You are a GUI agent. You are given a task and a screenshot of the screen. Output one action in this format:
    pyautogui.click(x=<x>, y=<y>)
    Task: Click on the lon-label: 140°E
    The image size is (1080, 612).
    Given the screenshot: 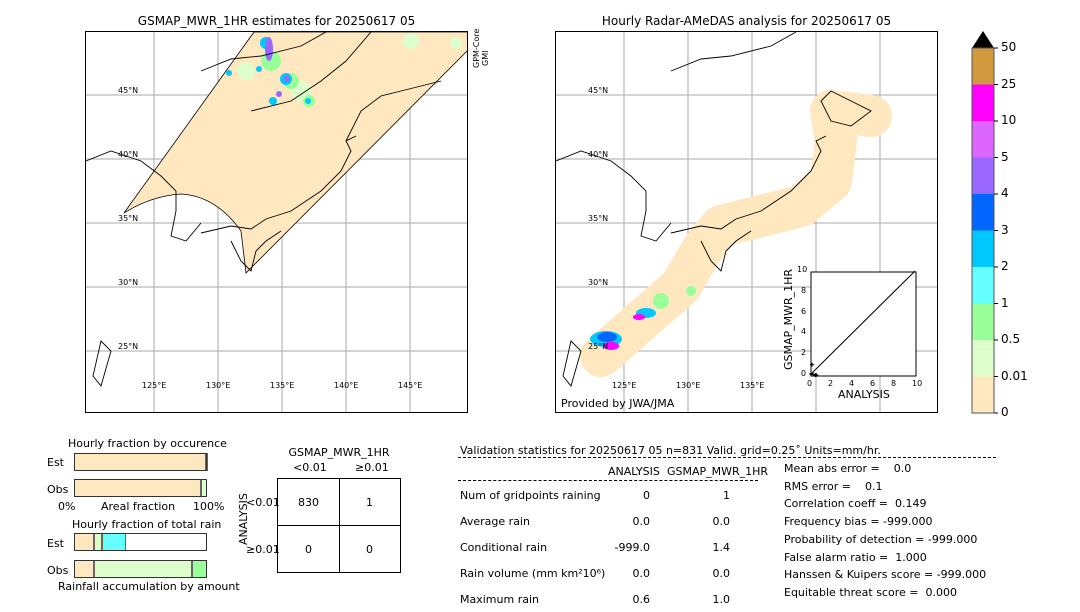 What is the action you would take?
    pyautogui.click(x=346, y=385)
    